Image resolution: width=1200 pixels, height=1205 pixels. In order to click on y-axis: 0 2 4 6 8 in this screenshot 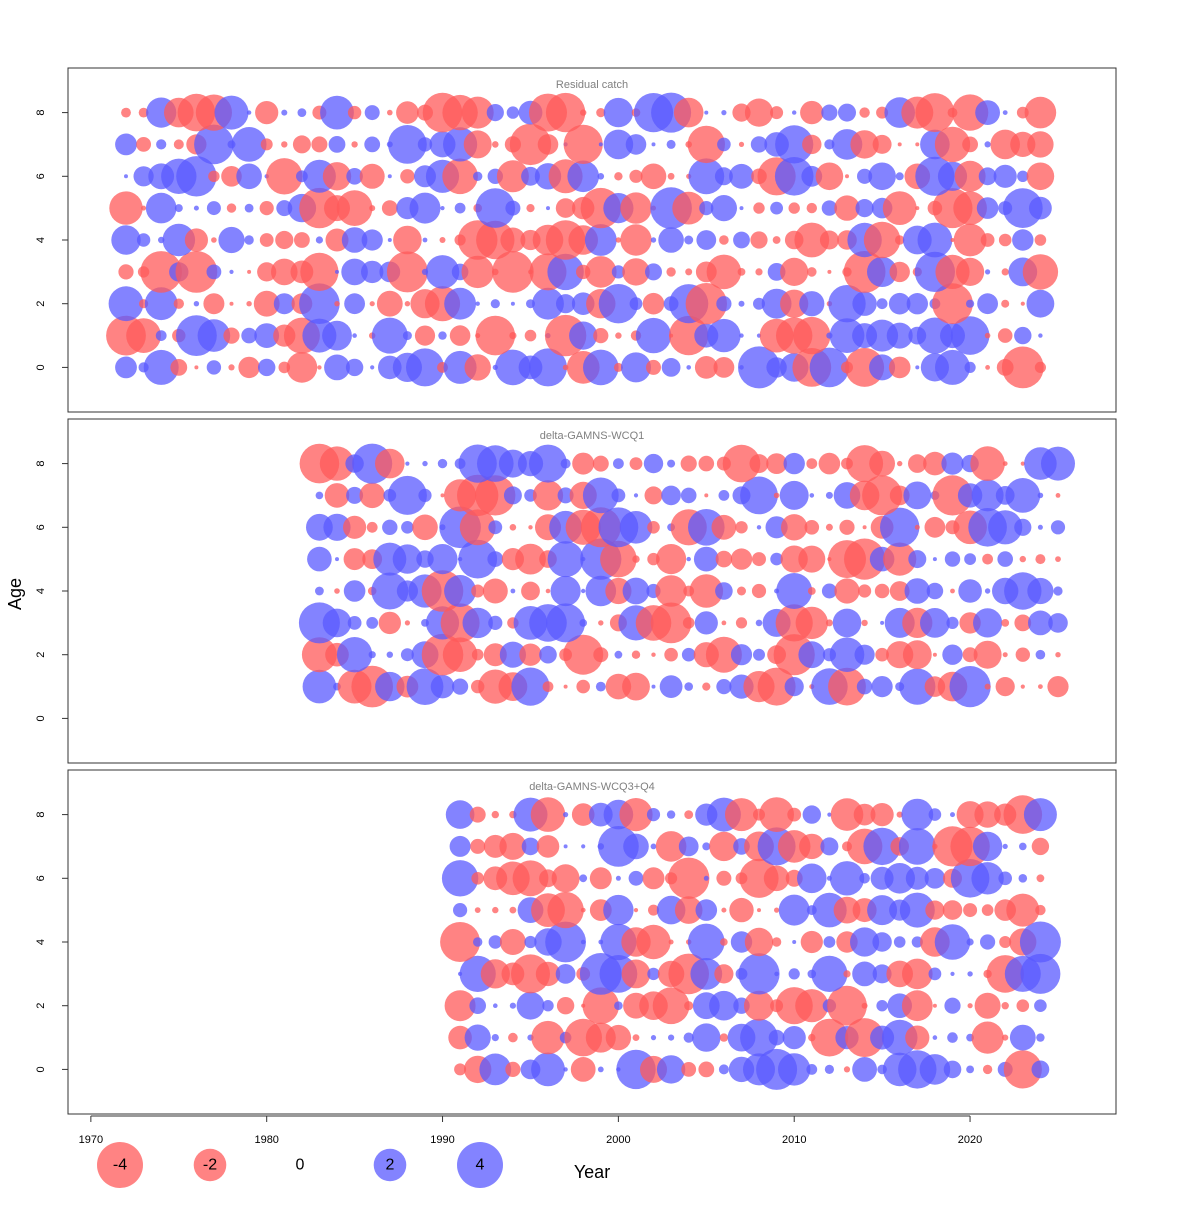, I will do `click(51, 591)`.